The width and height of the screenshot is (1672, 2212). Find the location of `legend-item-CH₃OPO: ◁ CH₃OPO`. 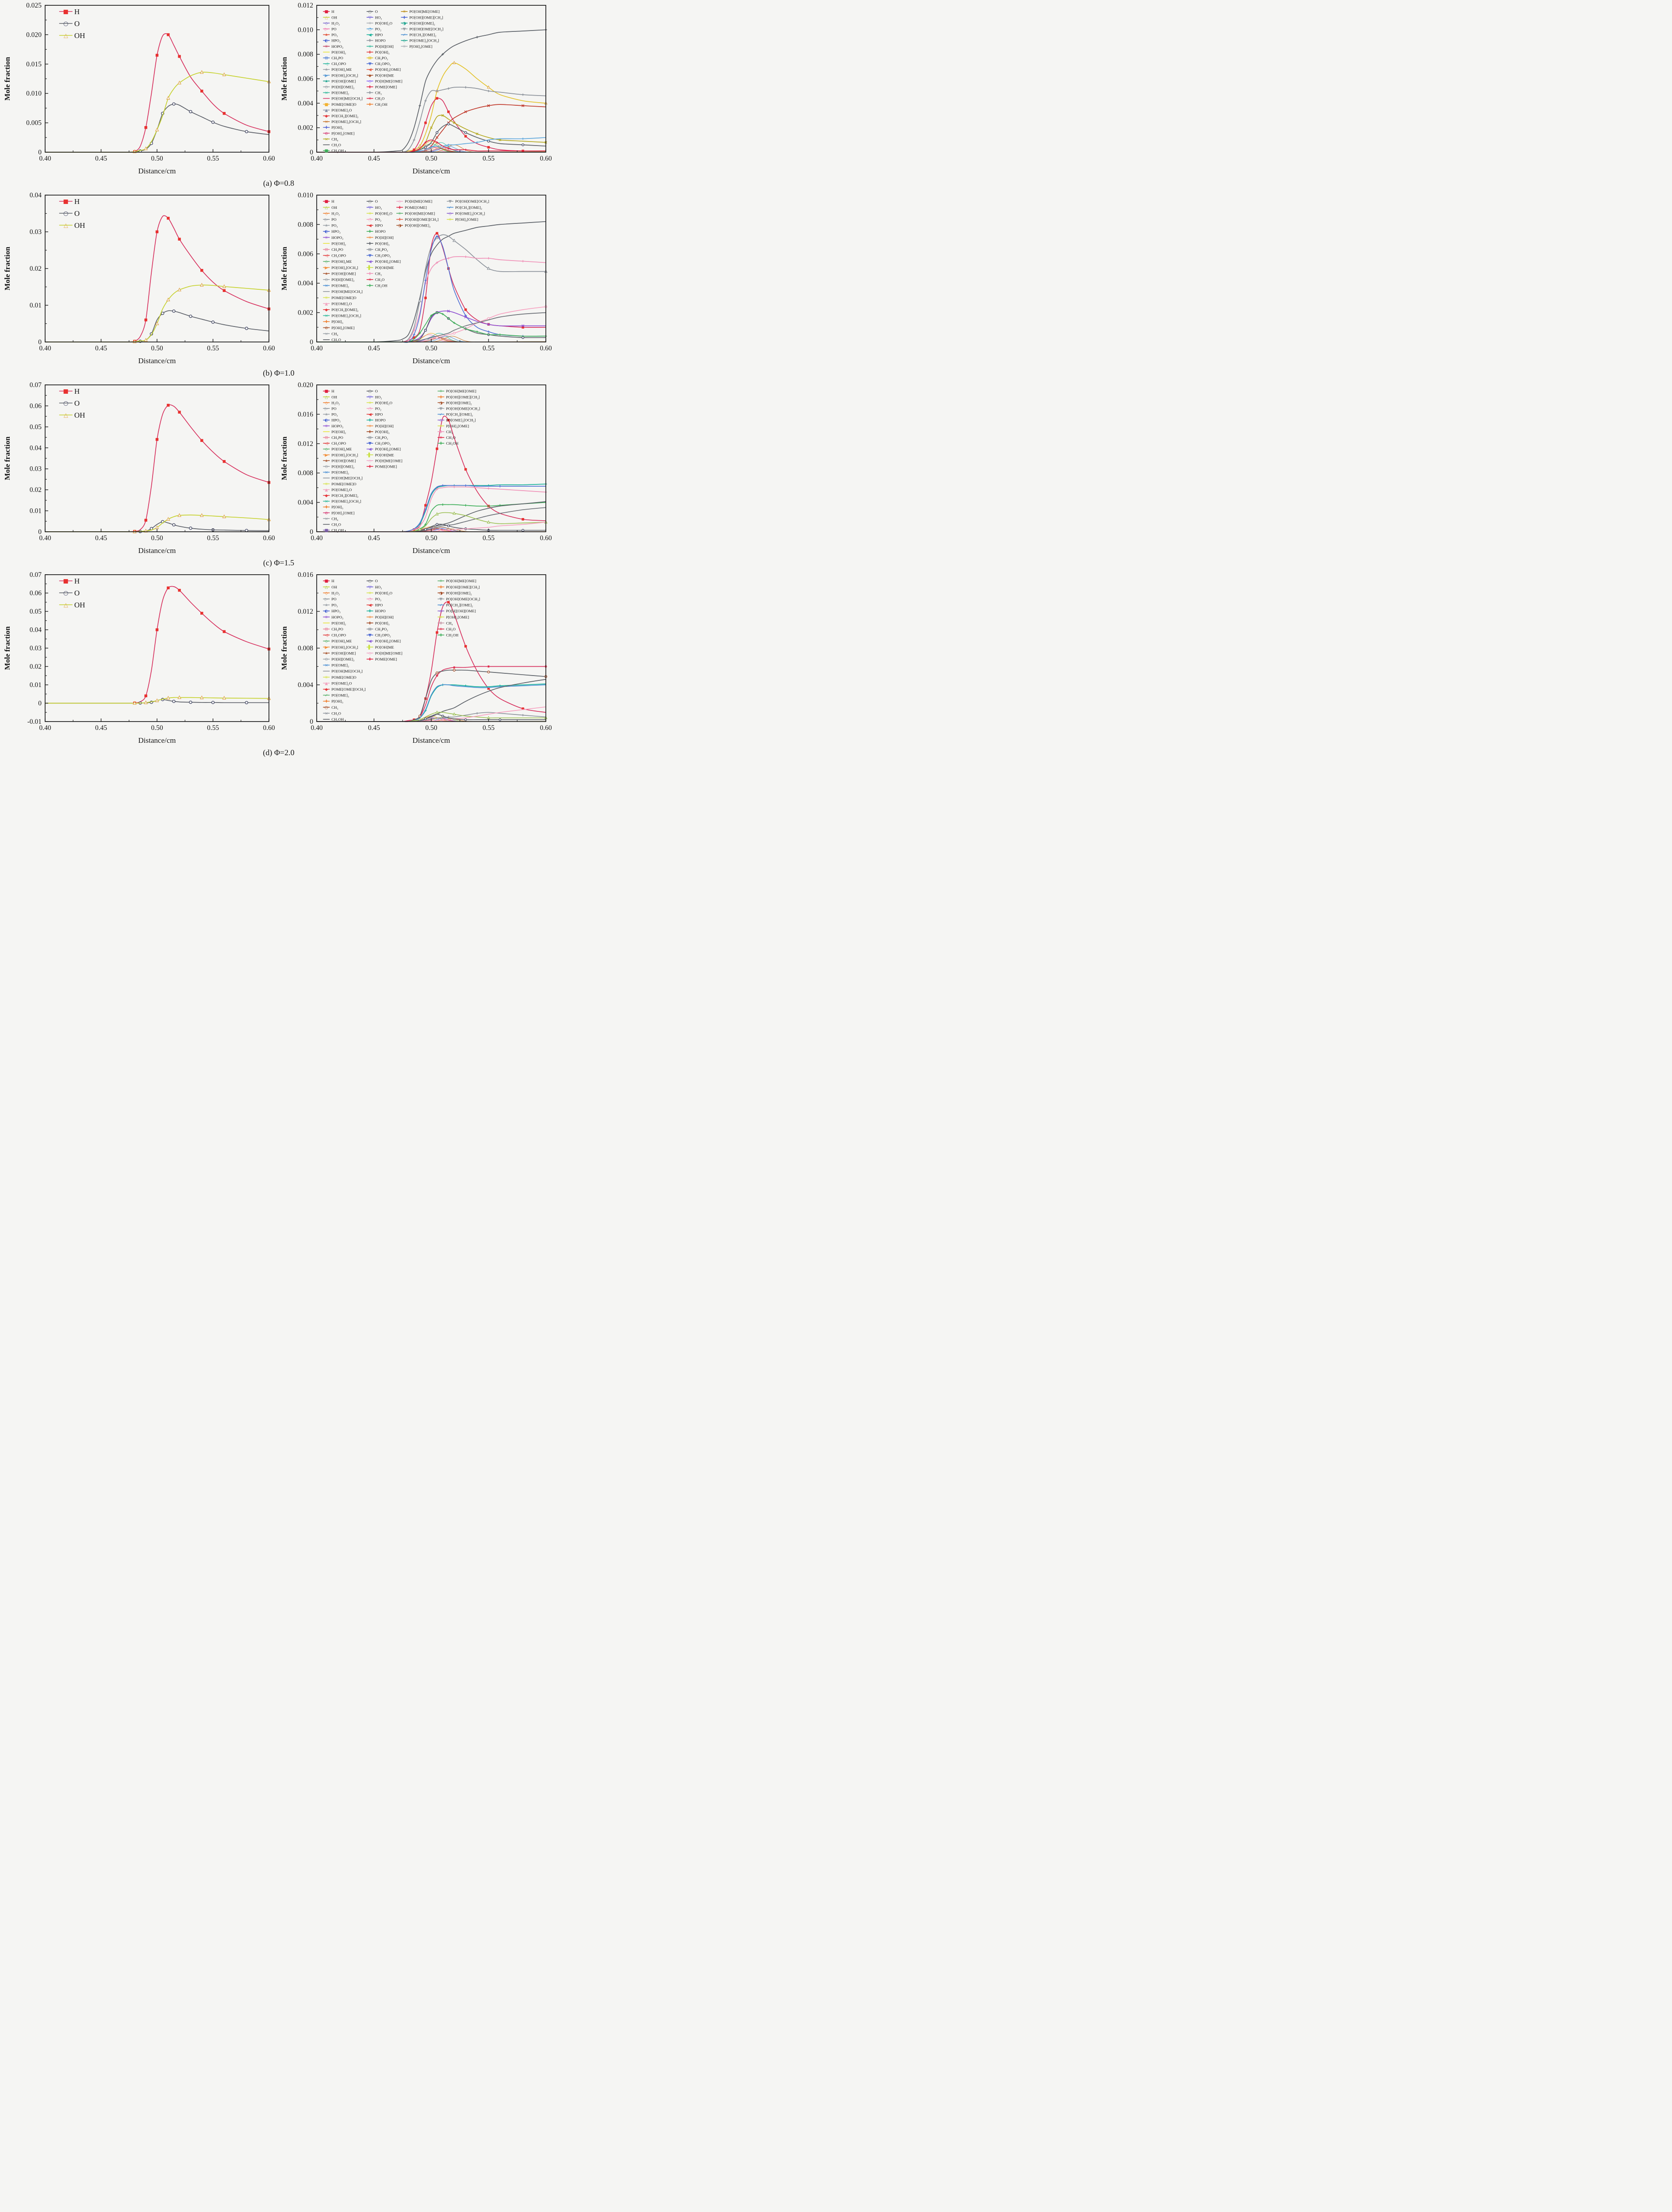

legend-item-CH₃OPO: ◁ CH₃OPO is located at coordinates (334, 256).